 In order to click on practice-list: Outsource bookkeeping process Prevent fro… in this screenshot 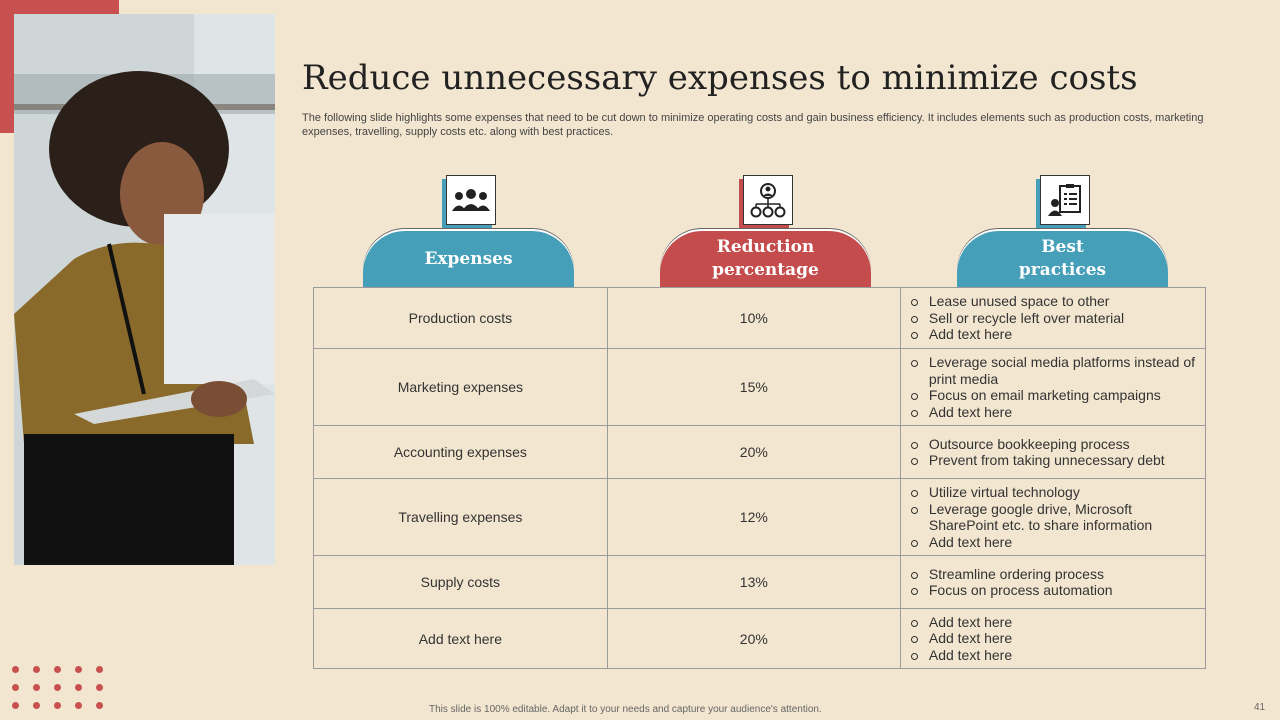, I will do `click(1057, 452)`.